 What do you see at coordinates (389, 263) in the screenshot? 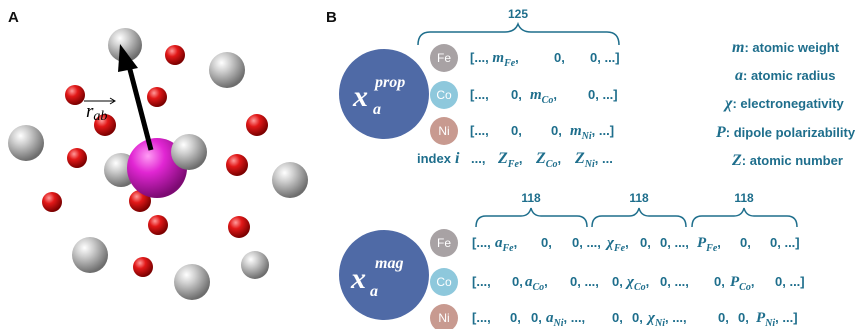
I see `svg-text: mag` at bounding box center [389, 263].